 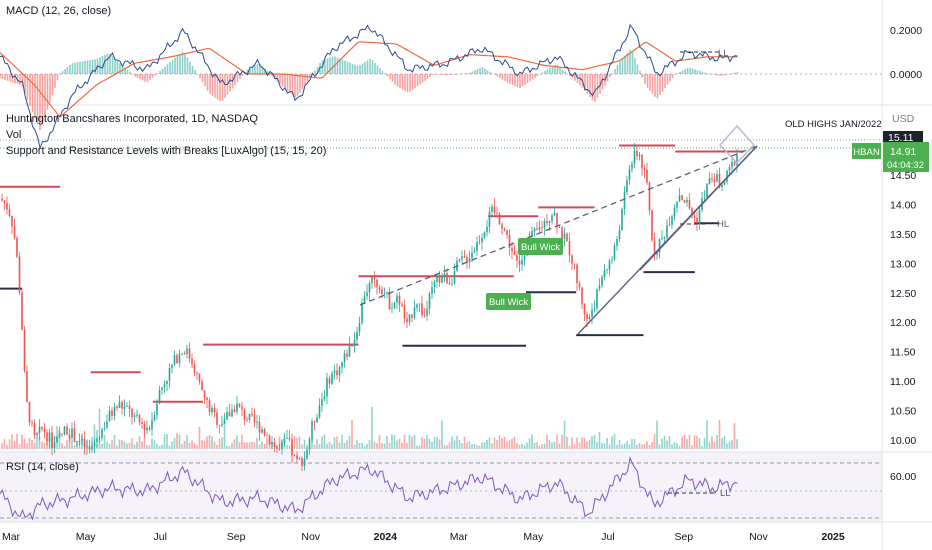 I want to click on price-tick: 14.00, so click(x=903, y=205).